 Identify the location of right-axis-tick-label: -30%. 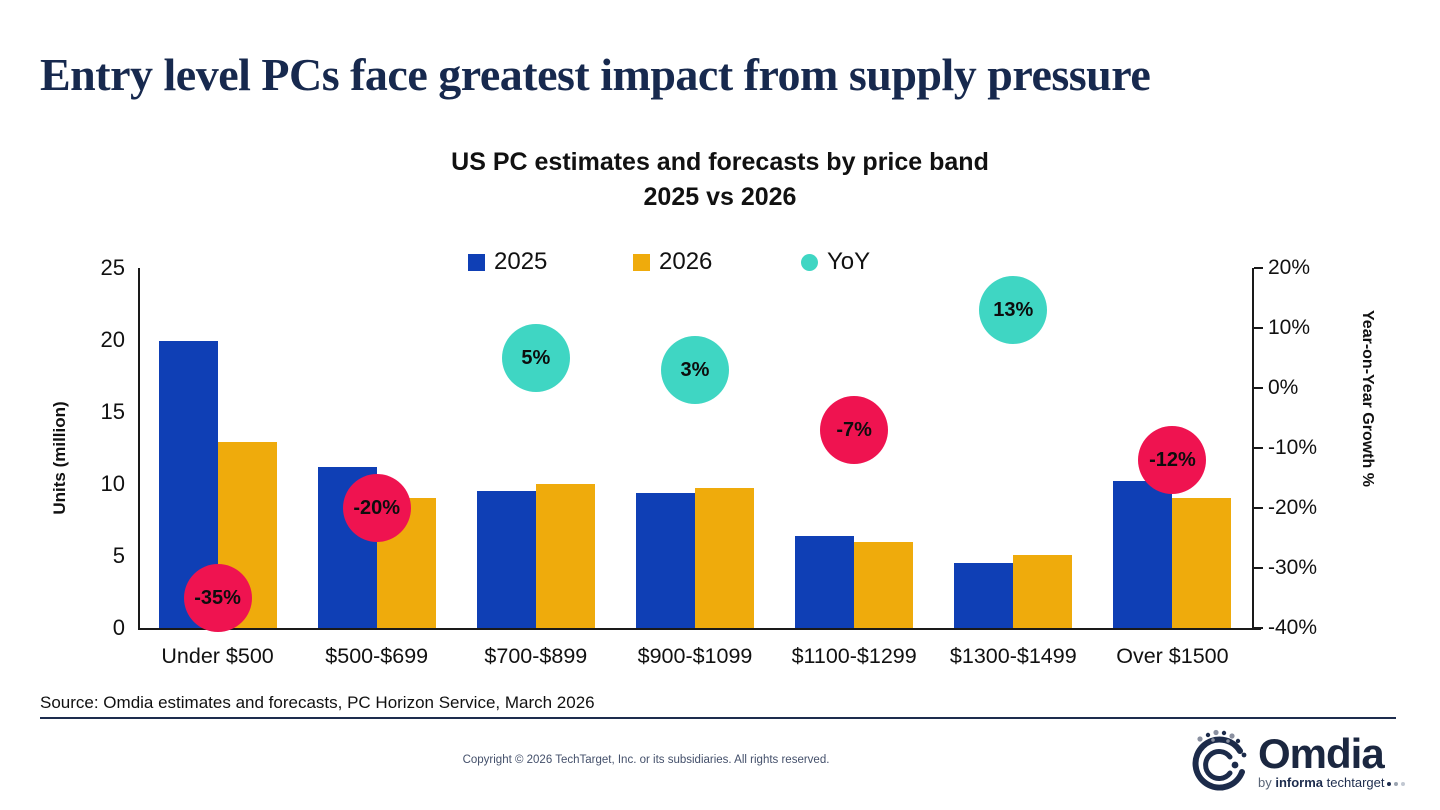
(1293, 567).